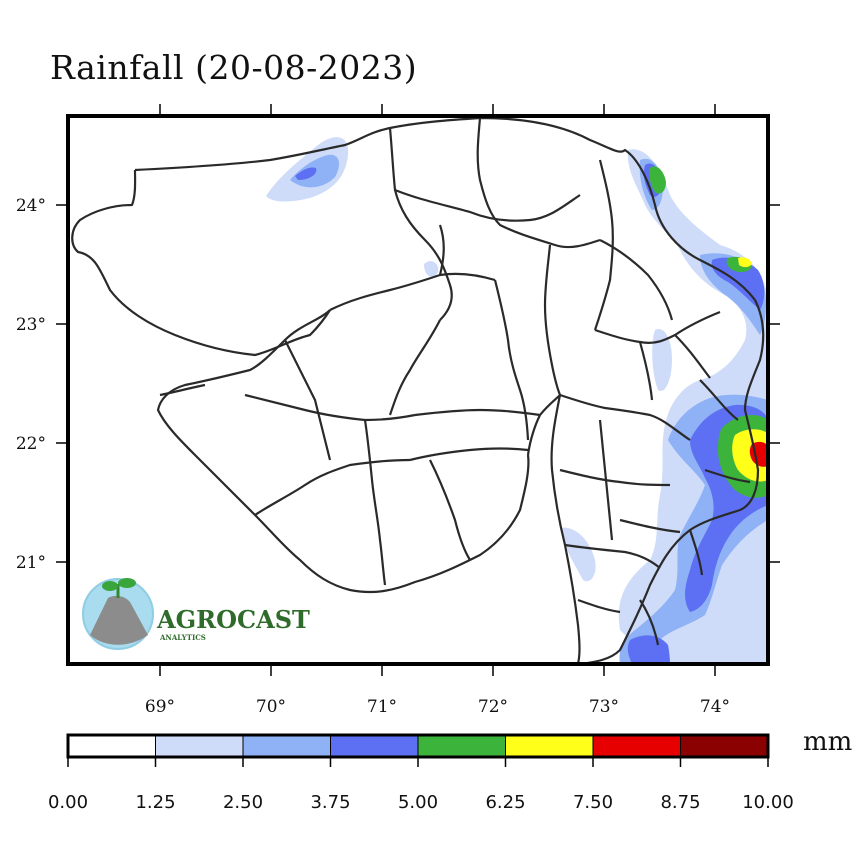 Image resolution: width=864 pixels, height=864 pixels. Describe the element at coordinates (680, 802) in the screenshot. I see `colorbar-tick-label: 8.75` at that location.